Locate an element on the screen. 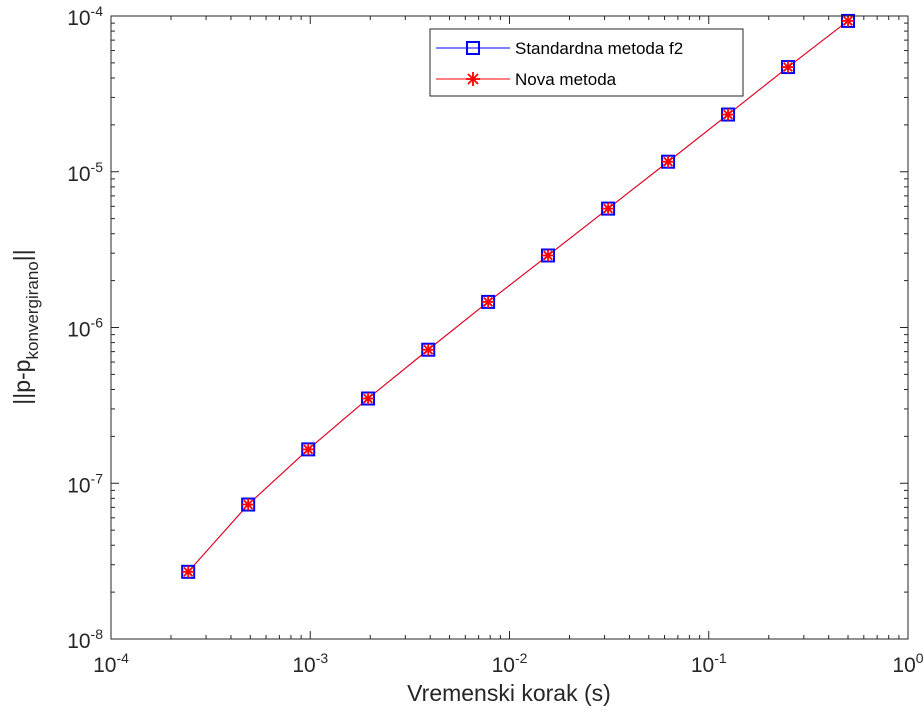  y-tick-label: 10⁻⁶ is located at coordinates (85, 328).